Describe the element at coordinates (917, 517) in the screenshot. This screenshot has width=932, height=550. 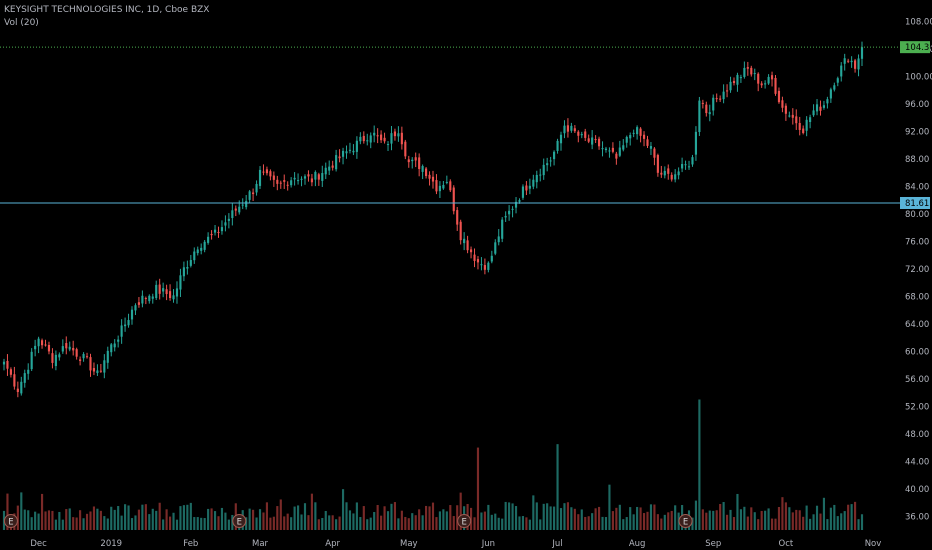
I see `price-tick-label: 36.00` at that location.